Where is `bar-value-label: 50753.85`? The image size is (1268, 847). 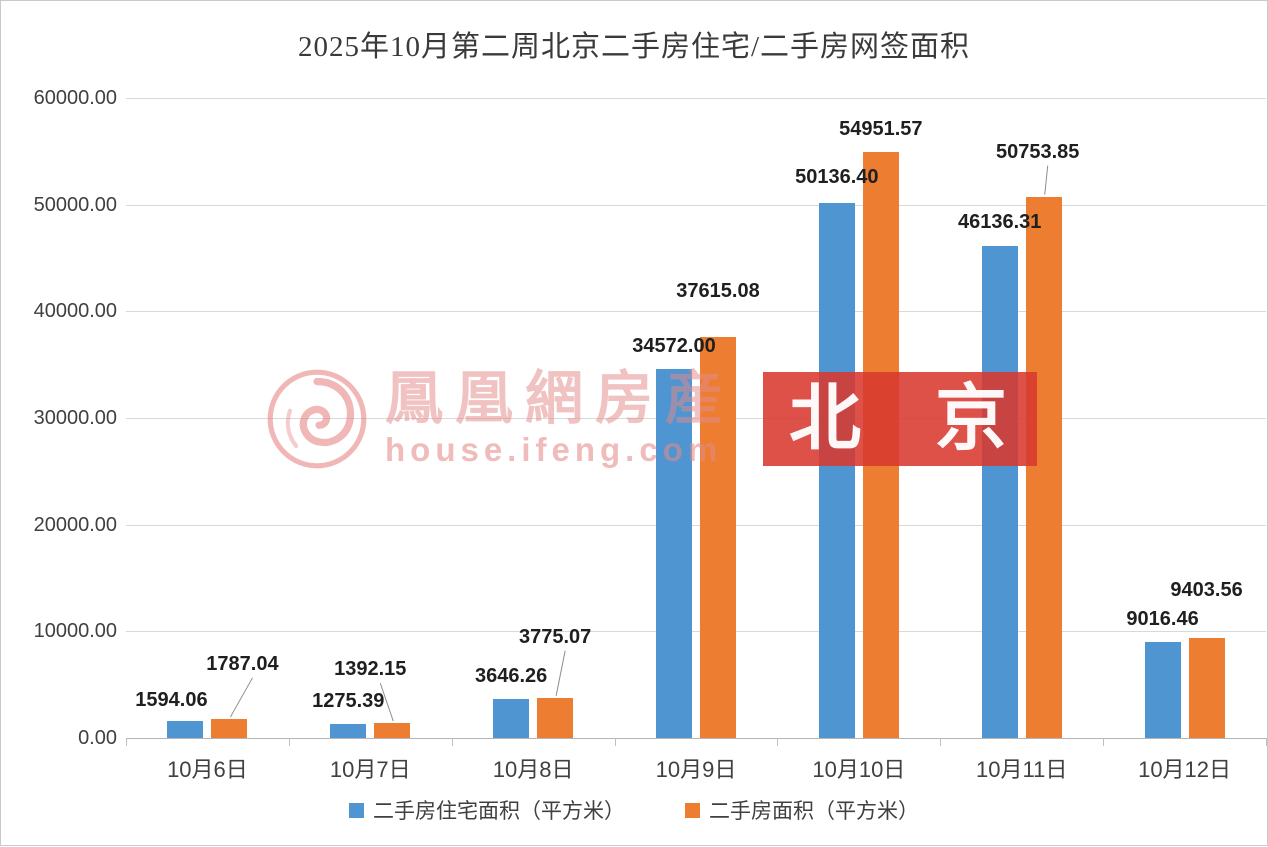 bar-value-label: 50753.85 is located at coordinates (1037, 151).